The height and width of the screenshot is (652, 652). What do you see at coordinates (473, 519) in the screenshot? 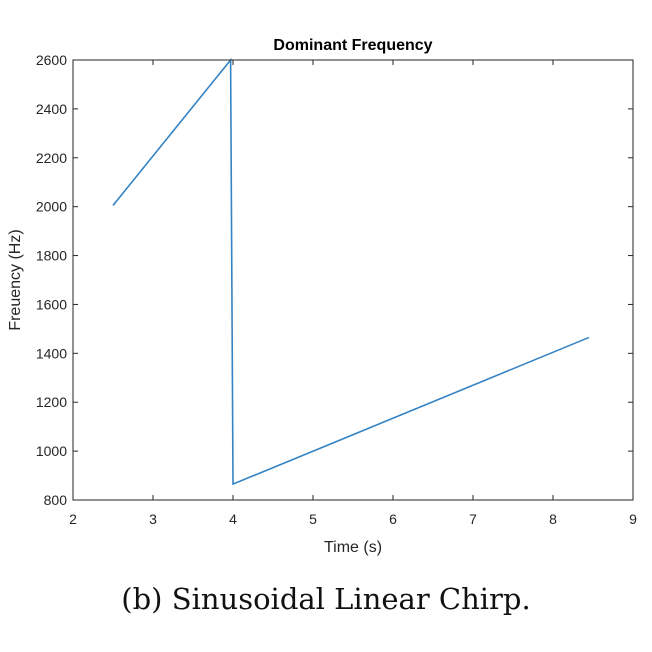
I see `x-tick-label: 7` at bounding box center [473, 519].